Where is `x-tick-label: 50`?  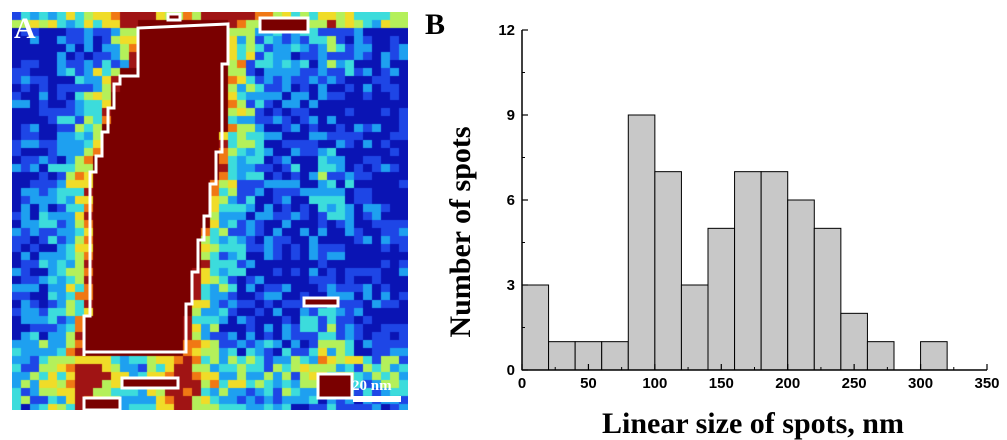 x-tick-label: 50 is located at coordinates (588, 383).